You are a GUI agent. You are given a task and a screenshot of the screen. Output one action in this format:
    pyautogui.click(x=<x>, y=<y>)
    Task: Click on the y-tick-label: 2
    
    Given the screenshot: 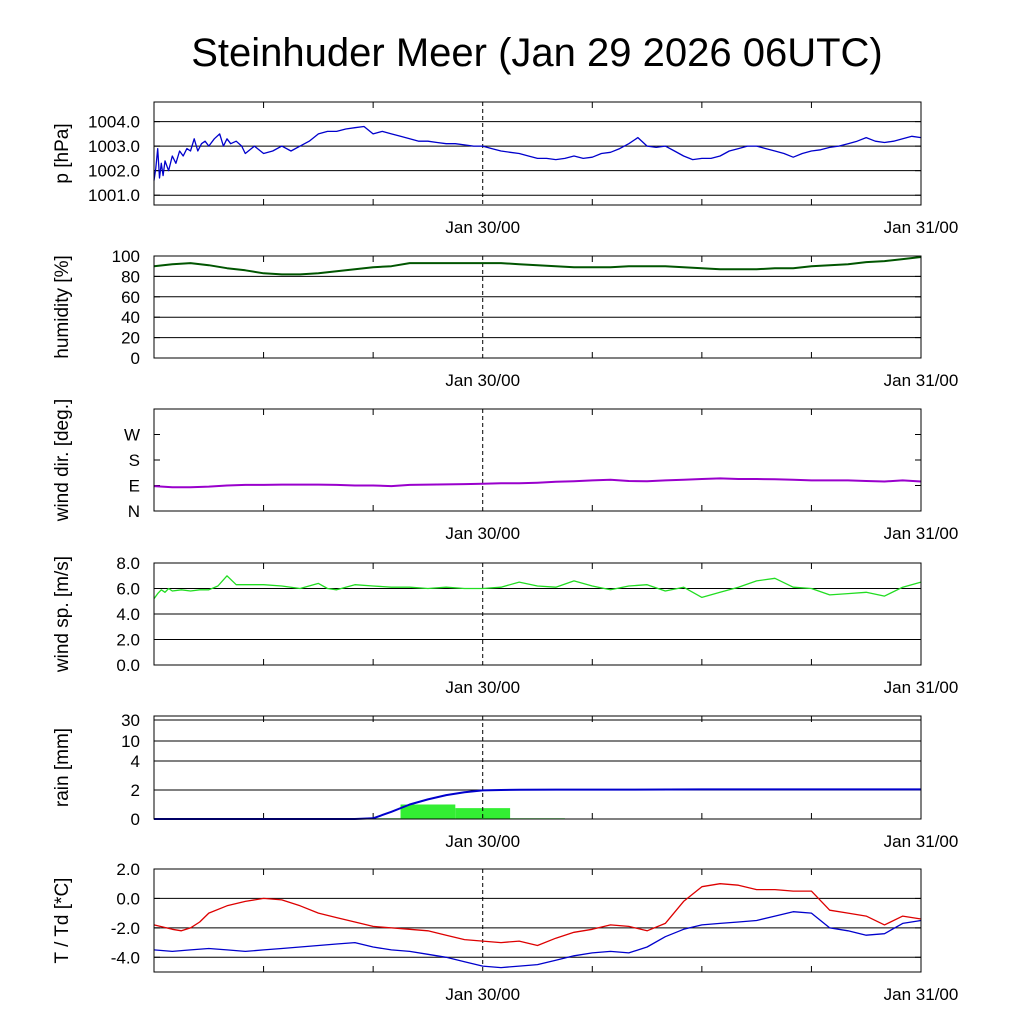 What is the action you would take?
    pyautogui.click(x=135, y=790)
    